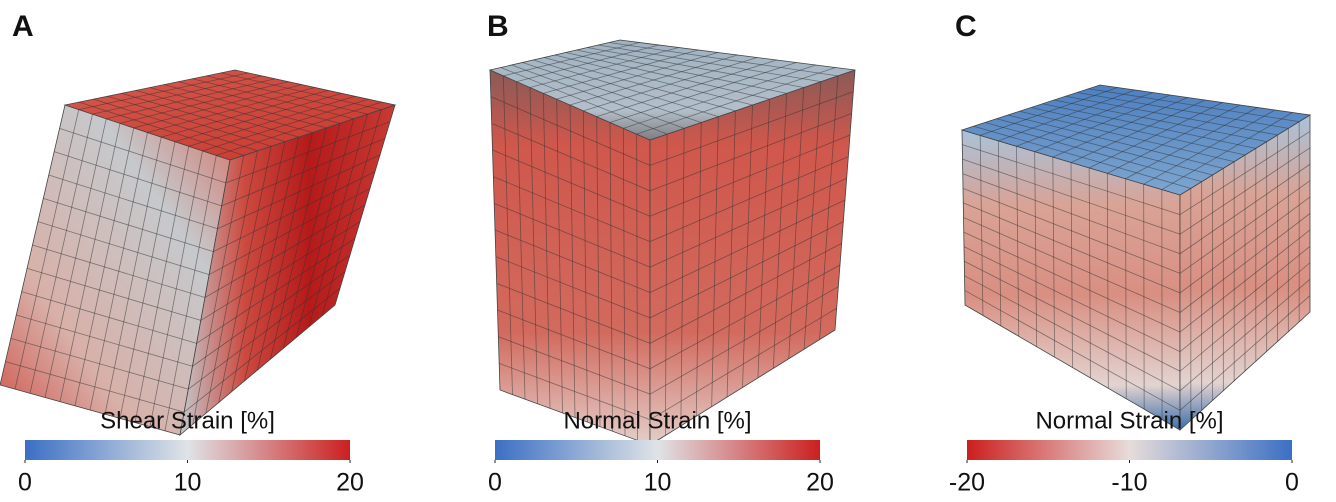 The width and height of the screenshot is (1336, 502). What do you see at coordinates (187, 420) in the screenshot?
I see `colorbar-title: Shear Strain [%]` at bounding box center [187, 420].